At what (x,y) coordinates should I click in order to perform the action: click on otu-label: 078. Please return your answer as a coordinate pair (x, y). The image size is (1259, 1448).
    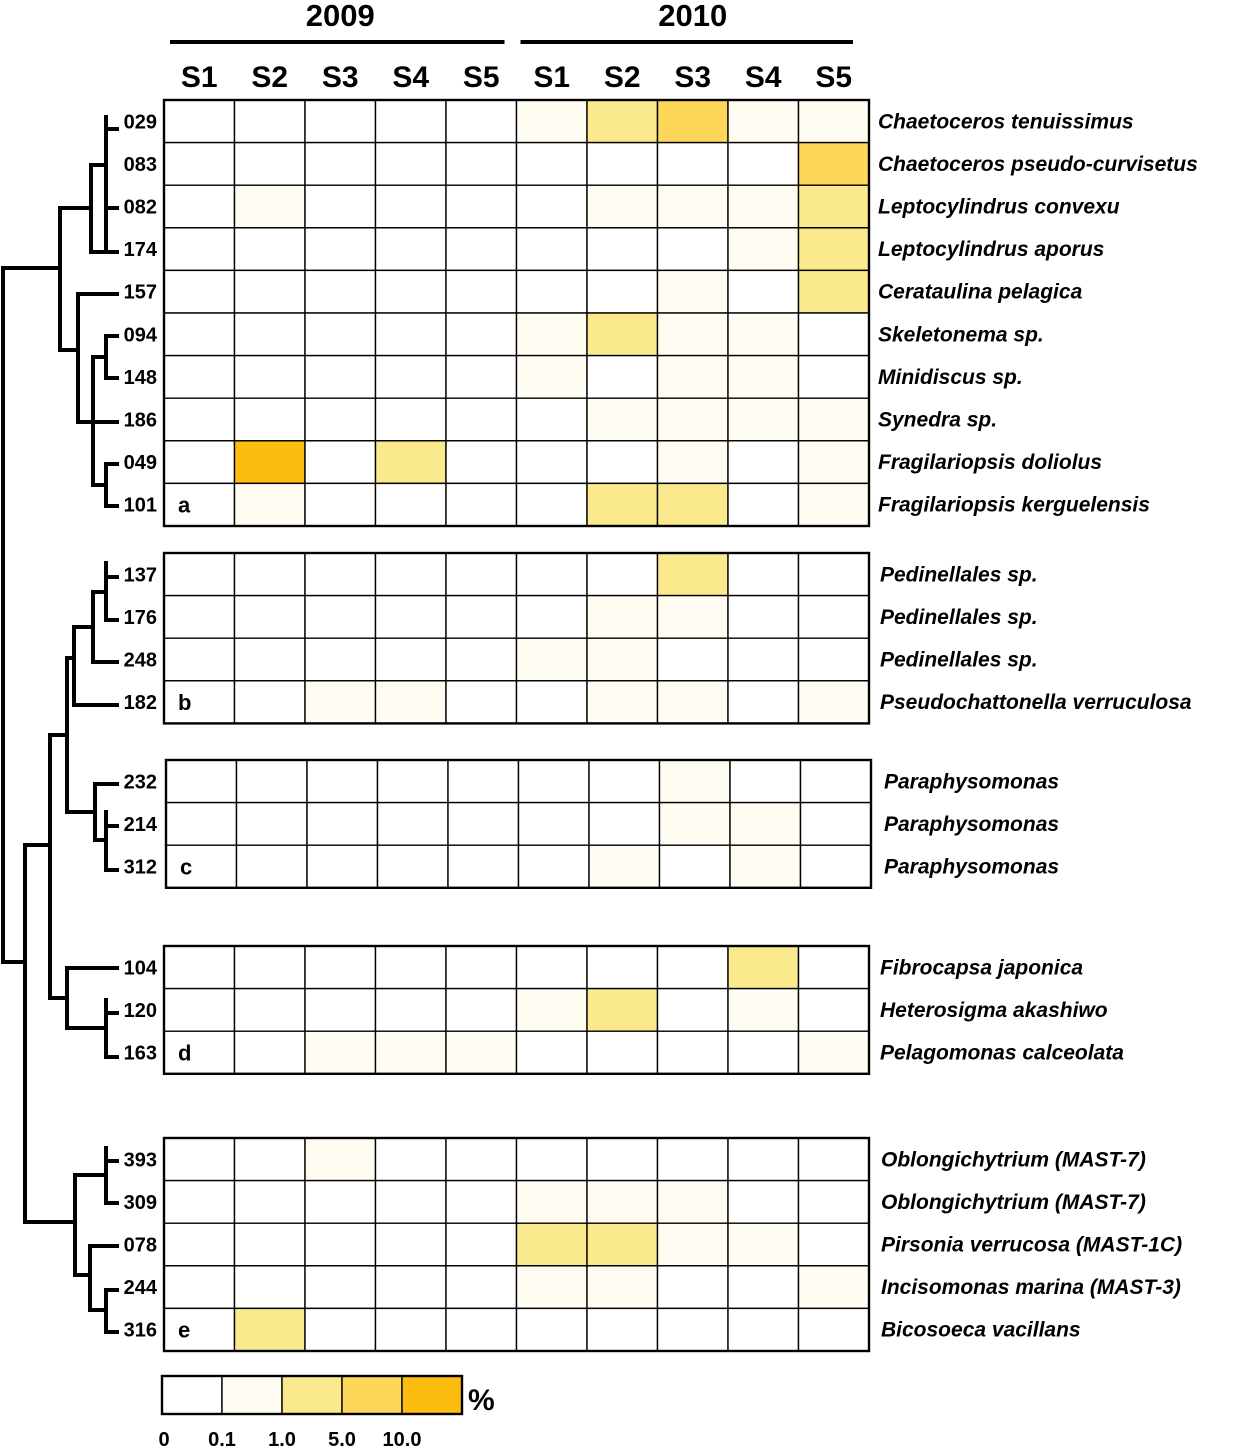
    Looking at the image, I should click on (140, 1246).